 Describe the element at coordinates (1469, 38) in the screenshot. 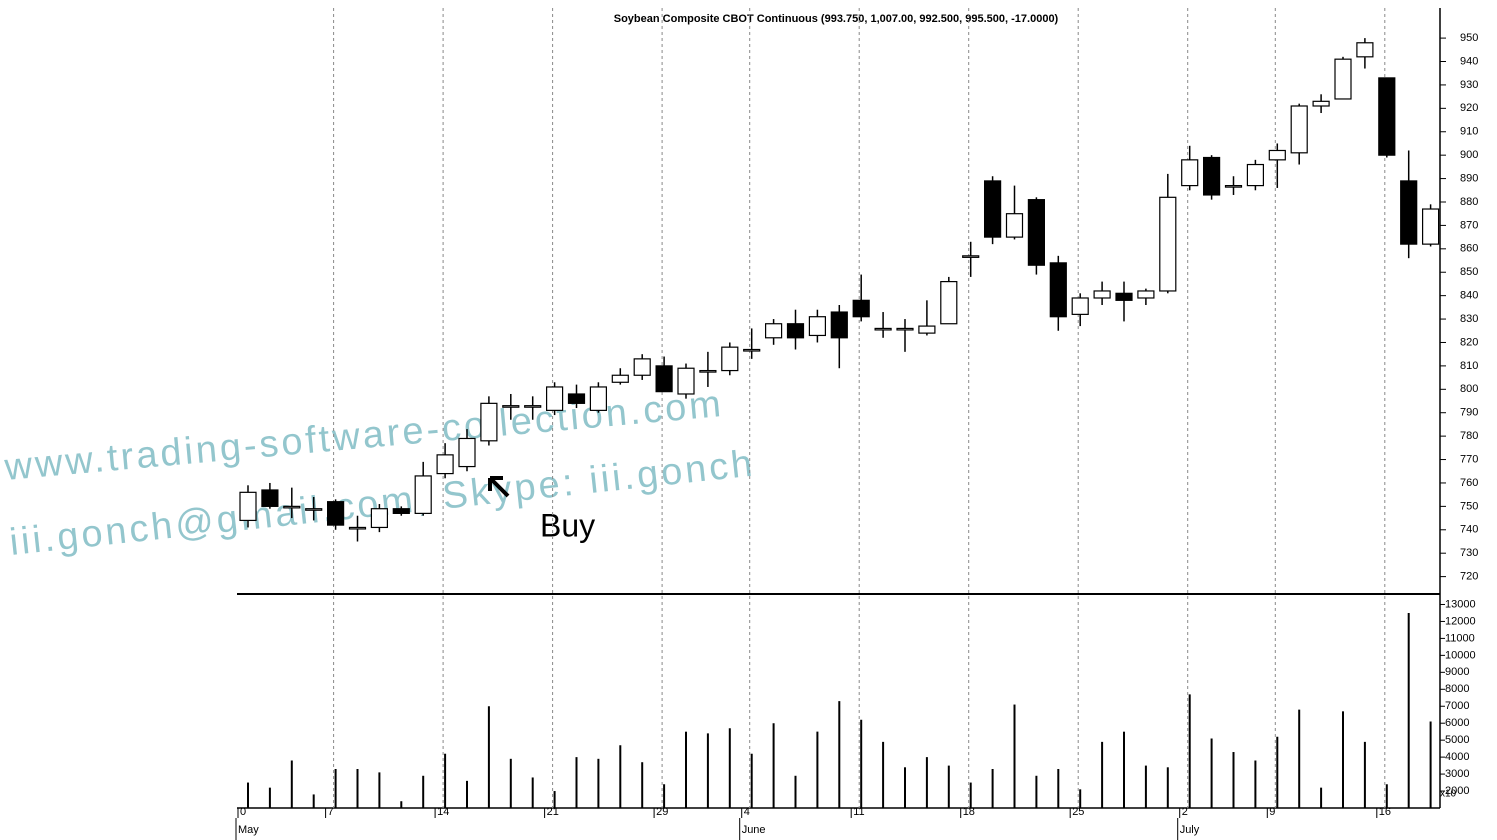

I see `y-tick-label: 950` at that location.